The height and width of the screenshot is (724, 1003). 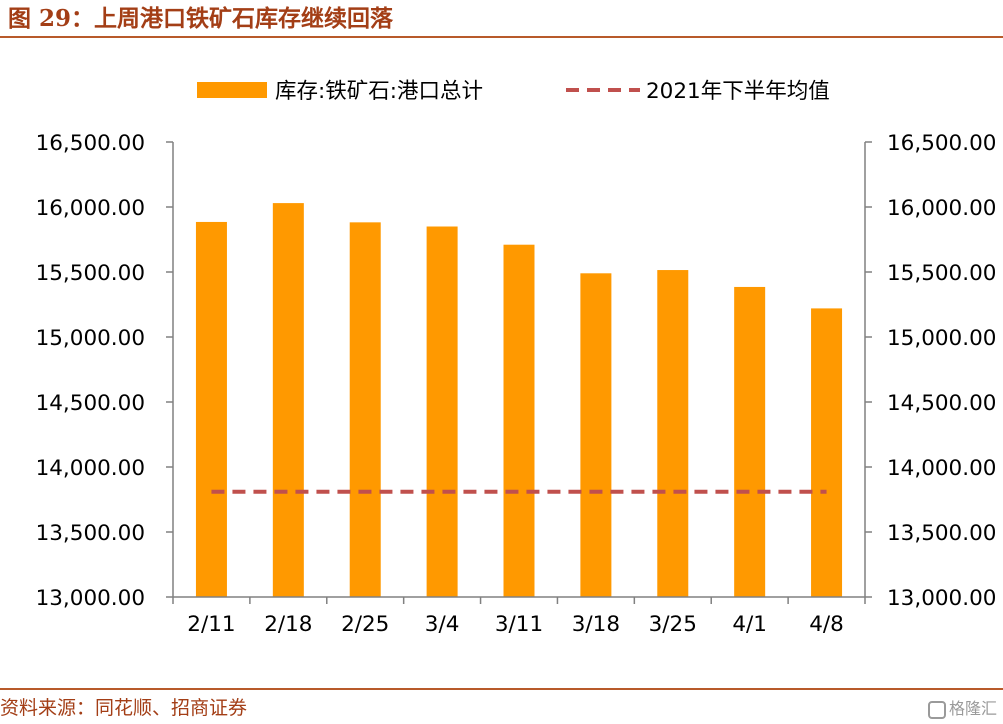 I want to click on watermark: 格隆汇, so click(x=962, y=709).